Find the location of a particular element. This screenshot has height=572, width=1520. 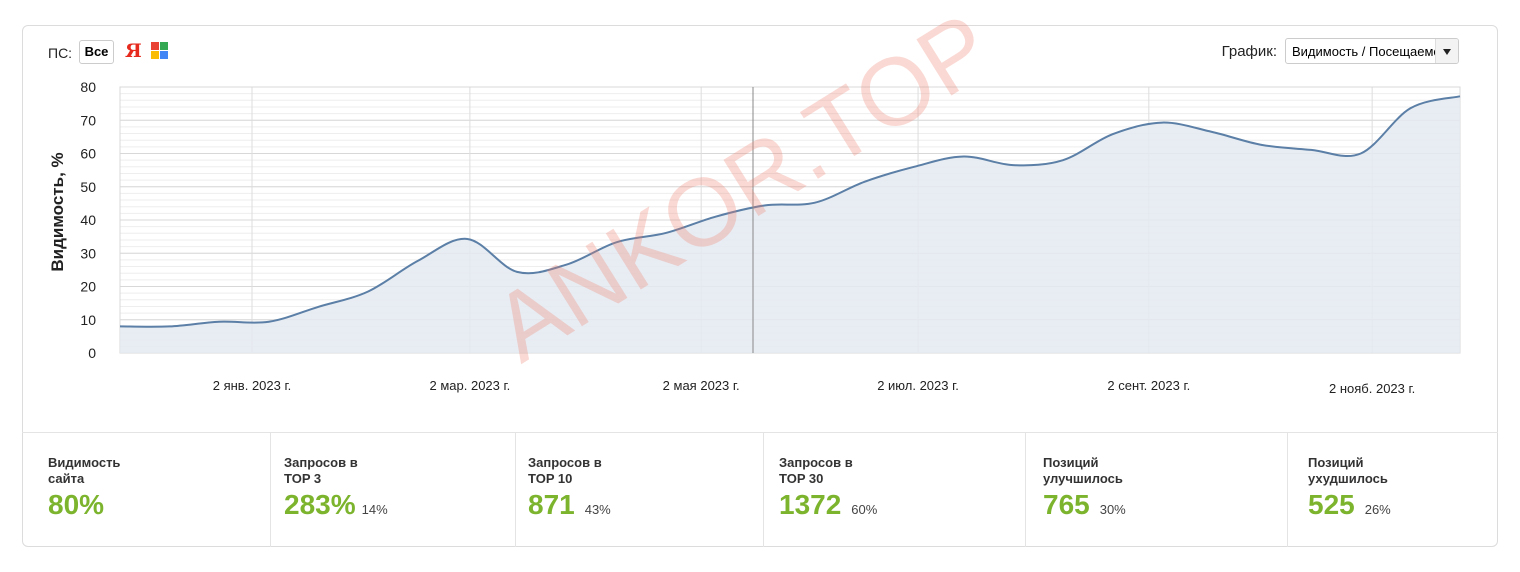

stat-title-line: Видимость is located at coordinates (84, 462).